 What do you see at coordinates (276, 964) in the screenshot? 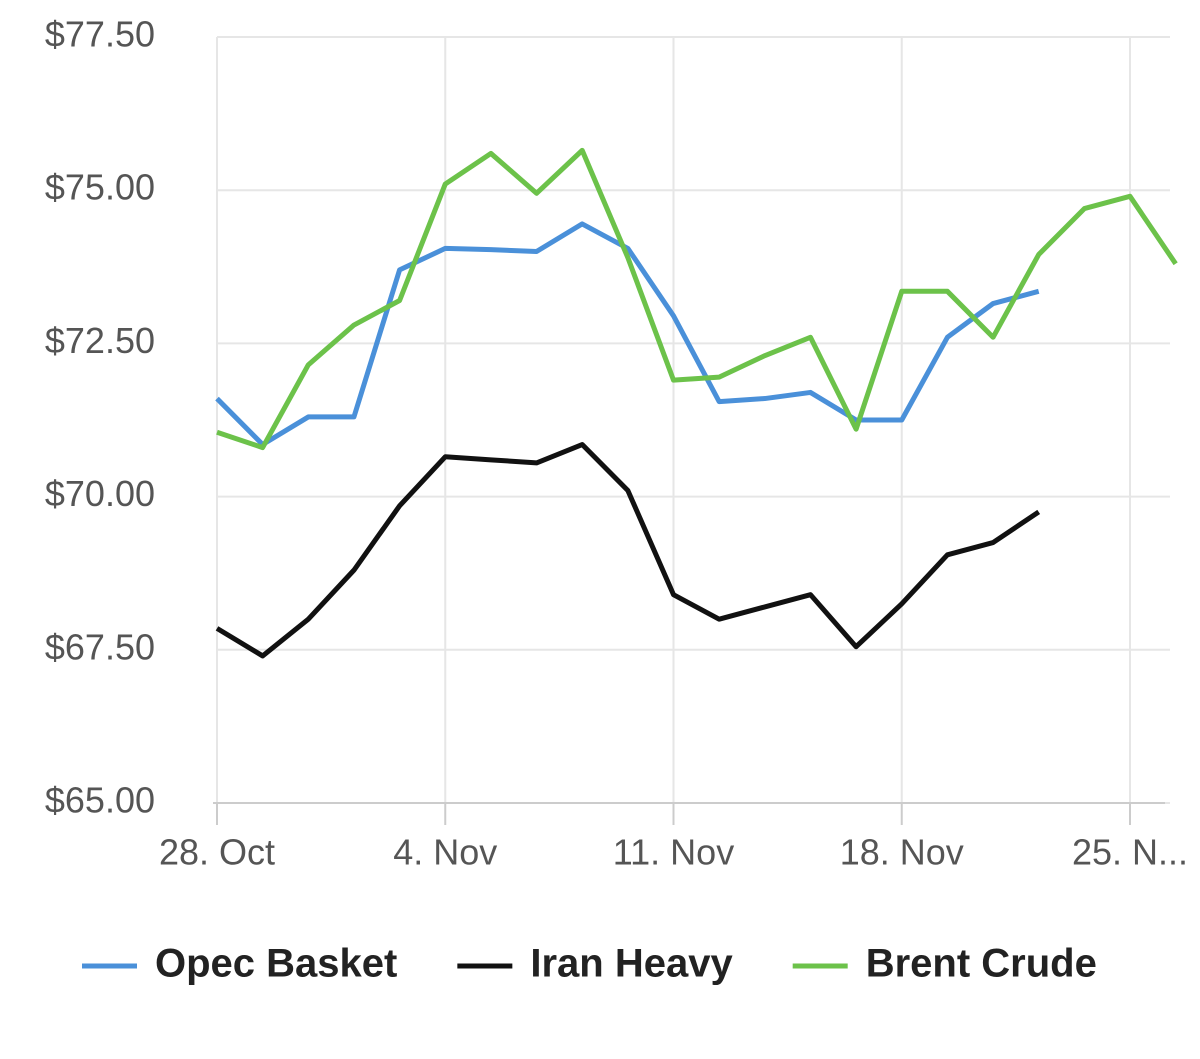
I see `legend-label: Opec Basket` at bounding box center [276, 964].